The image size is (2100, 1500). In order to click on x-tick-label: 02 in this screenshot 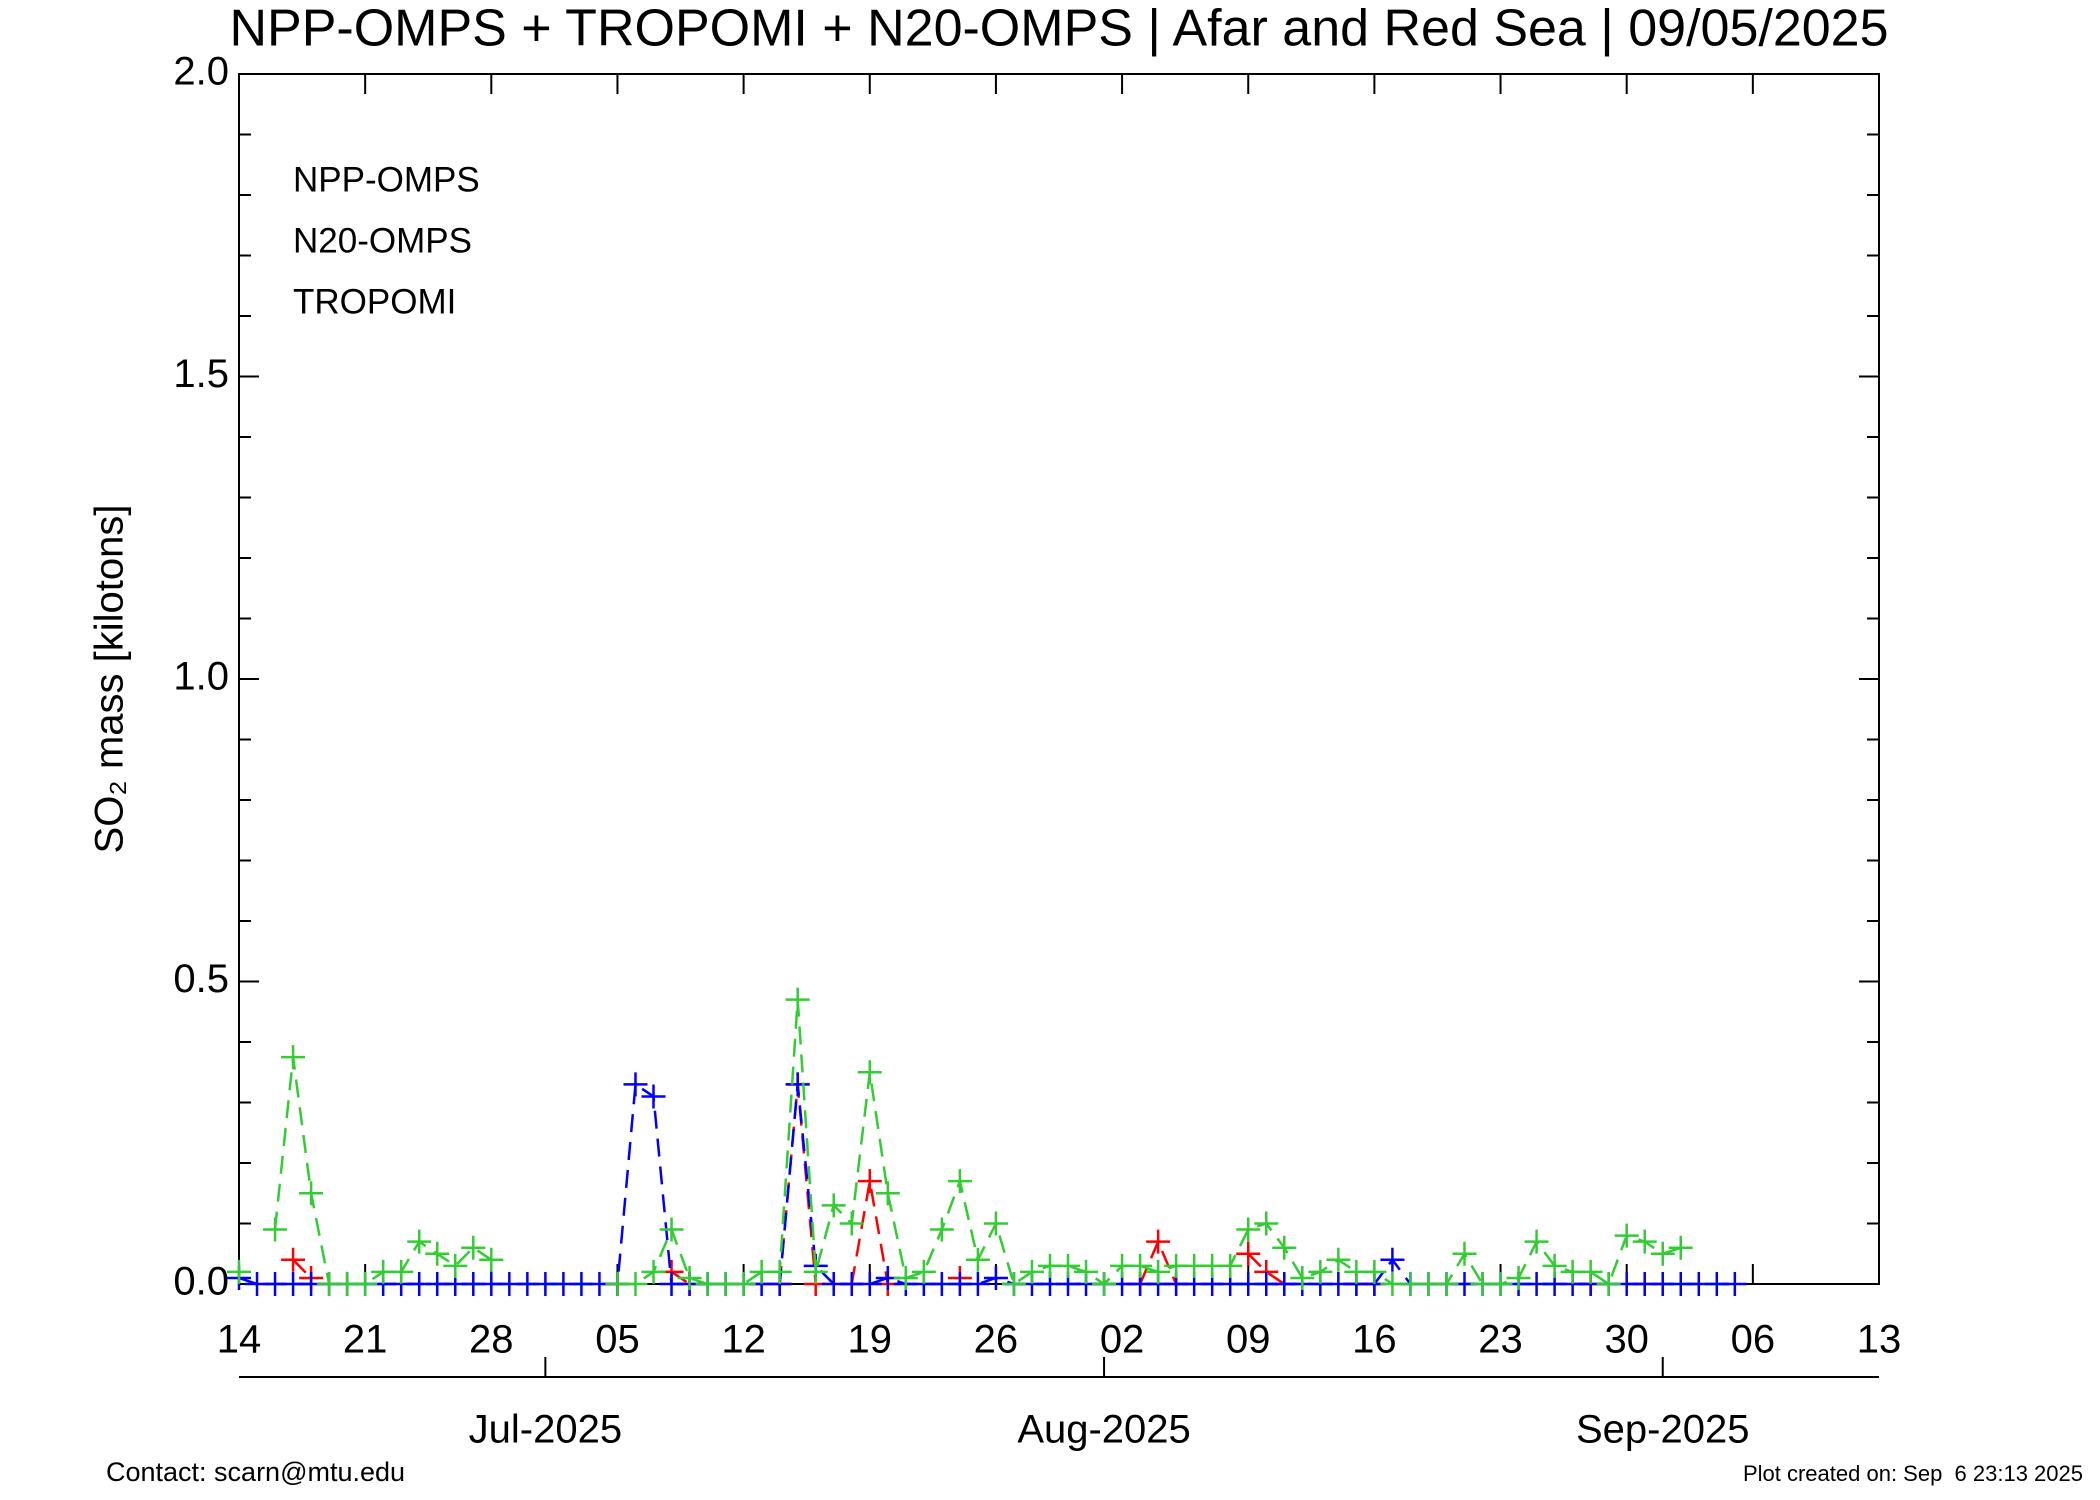, I will do `click(1122, 1340)`.